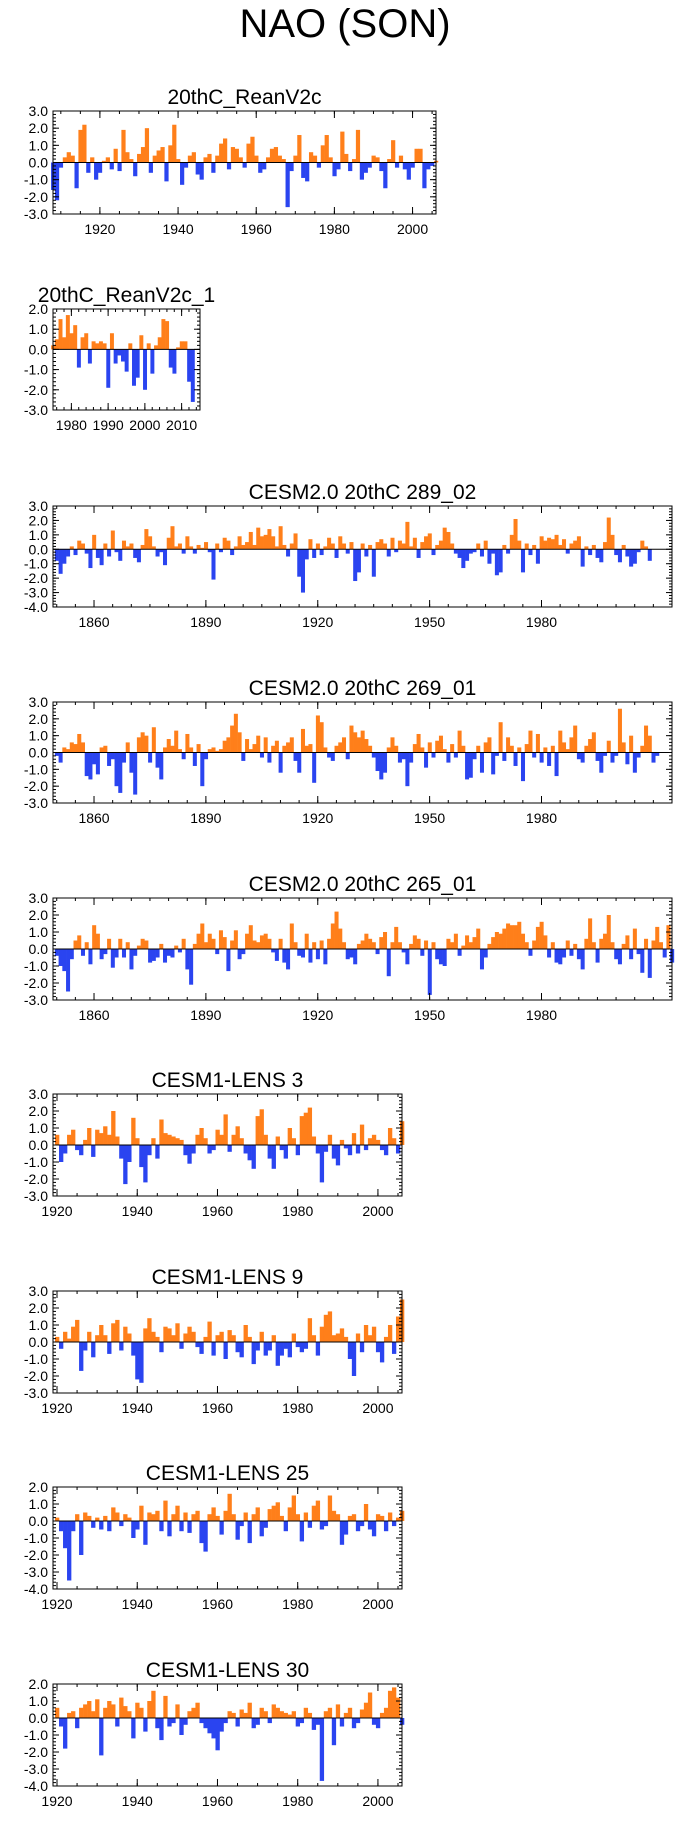 The height and width of the screenshot is (1828, 690). Describe the element at coordinates (39, 1128) in the screenshot. I see `y-tick-label: 1.0` at that location.